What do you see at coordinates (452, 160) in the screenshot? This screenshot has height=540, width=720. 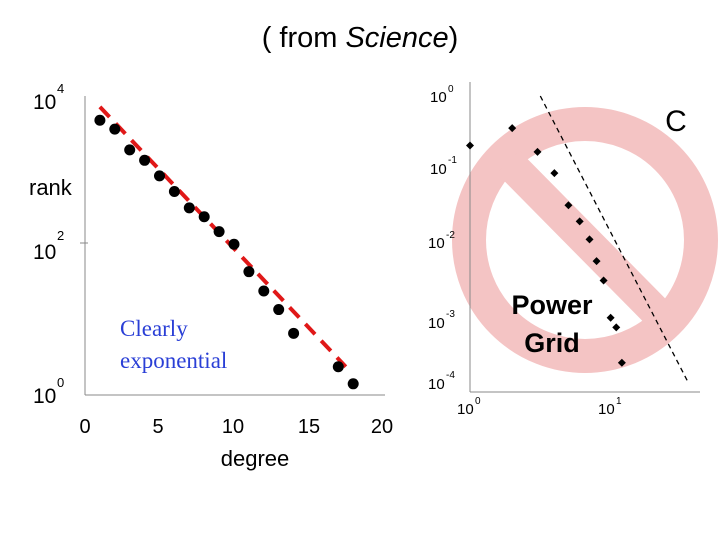 I see `right-y-tick-exp: -1` at bounding box center [452, 160].